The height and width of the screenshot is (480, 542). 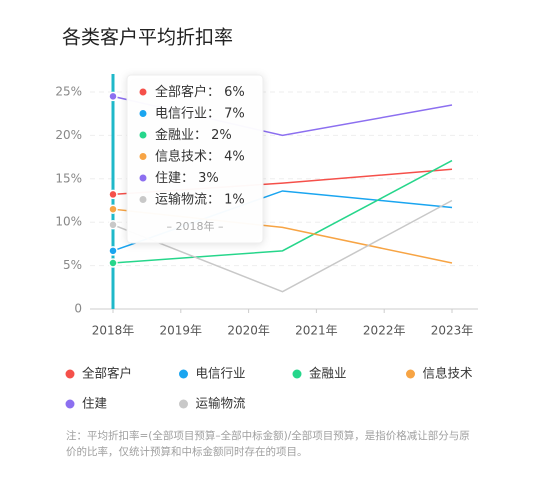 What do you see at coordinates (72, 265) in the screenshot?
I see `y-tick-label: 5%` at bounding box center [72, 265].